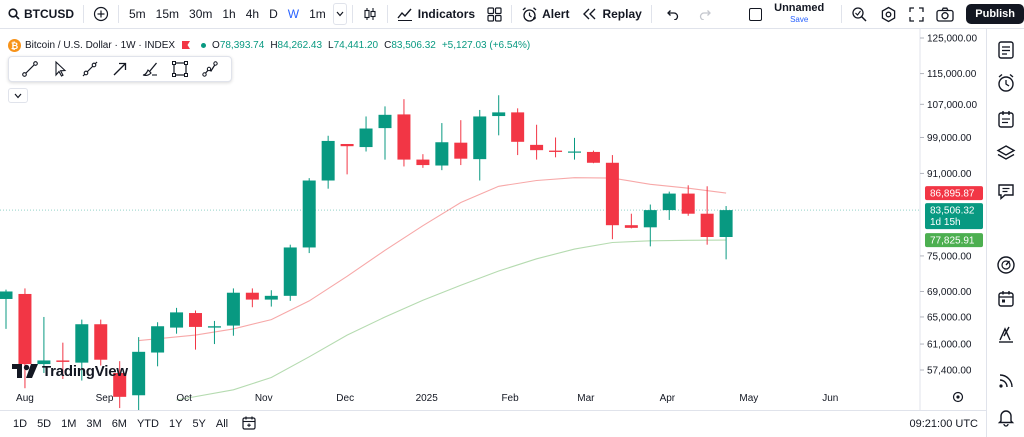  Describe the element at coordinates (949, 292) in the screenshot. I see `y-tick-label: 69,000.00` at that location.